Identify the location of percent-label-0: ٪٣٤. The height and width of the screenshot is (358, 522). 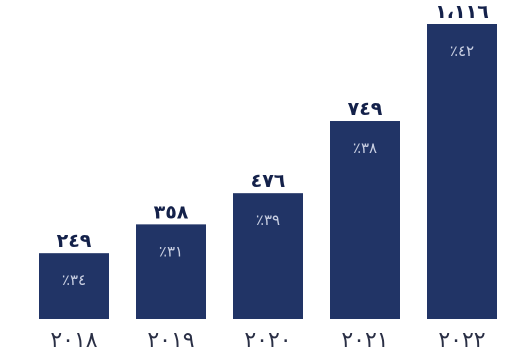
(74, 280).